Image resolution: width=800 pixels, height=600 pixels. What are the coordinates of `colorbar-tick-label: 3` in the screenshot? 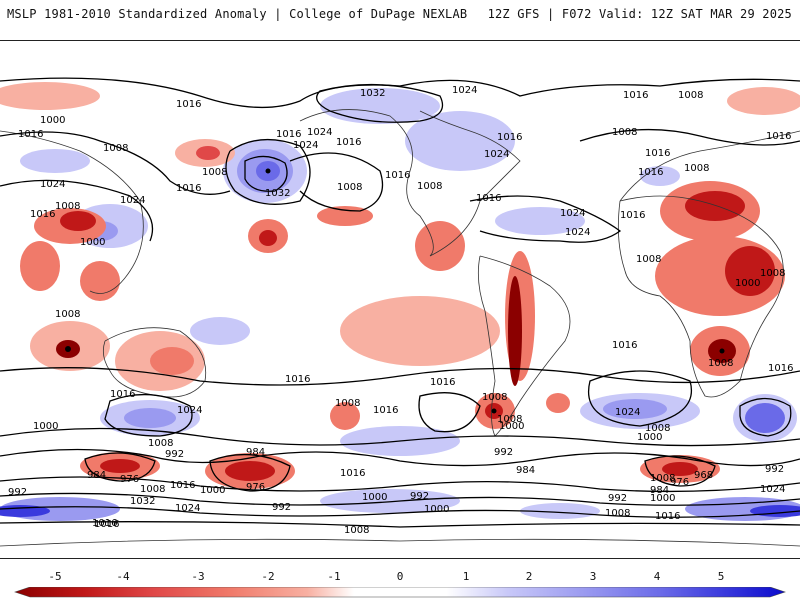 It's located at (593, 576).